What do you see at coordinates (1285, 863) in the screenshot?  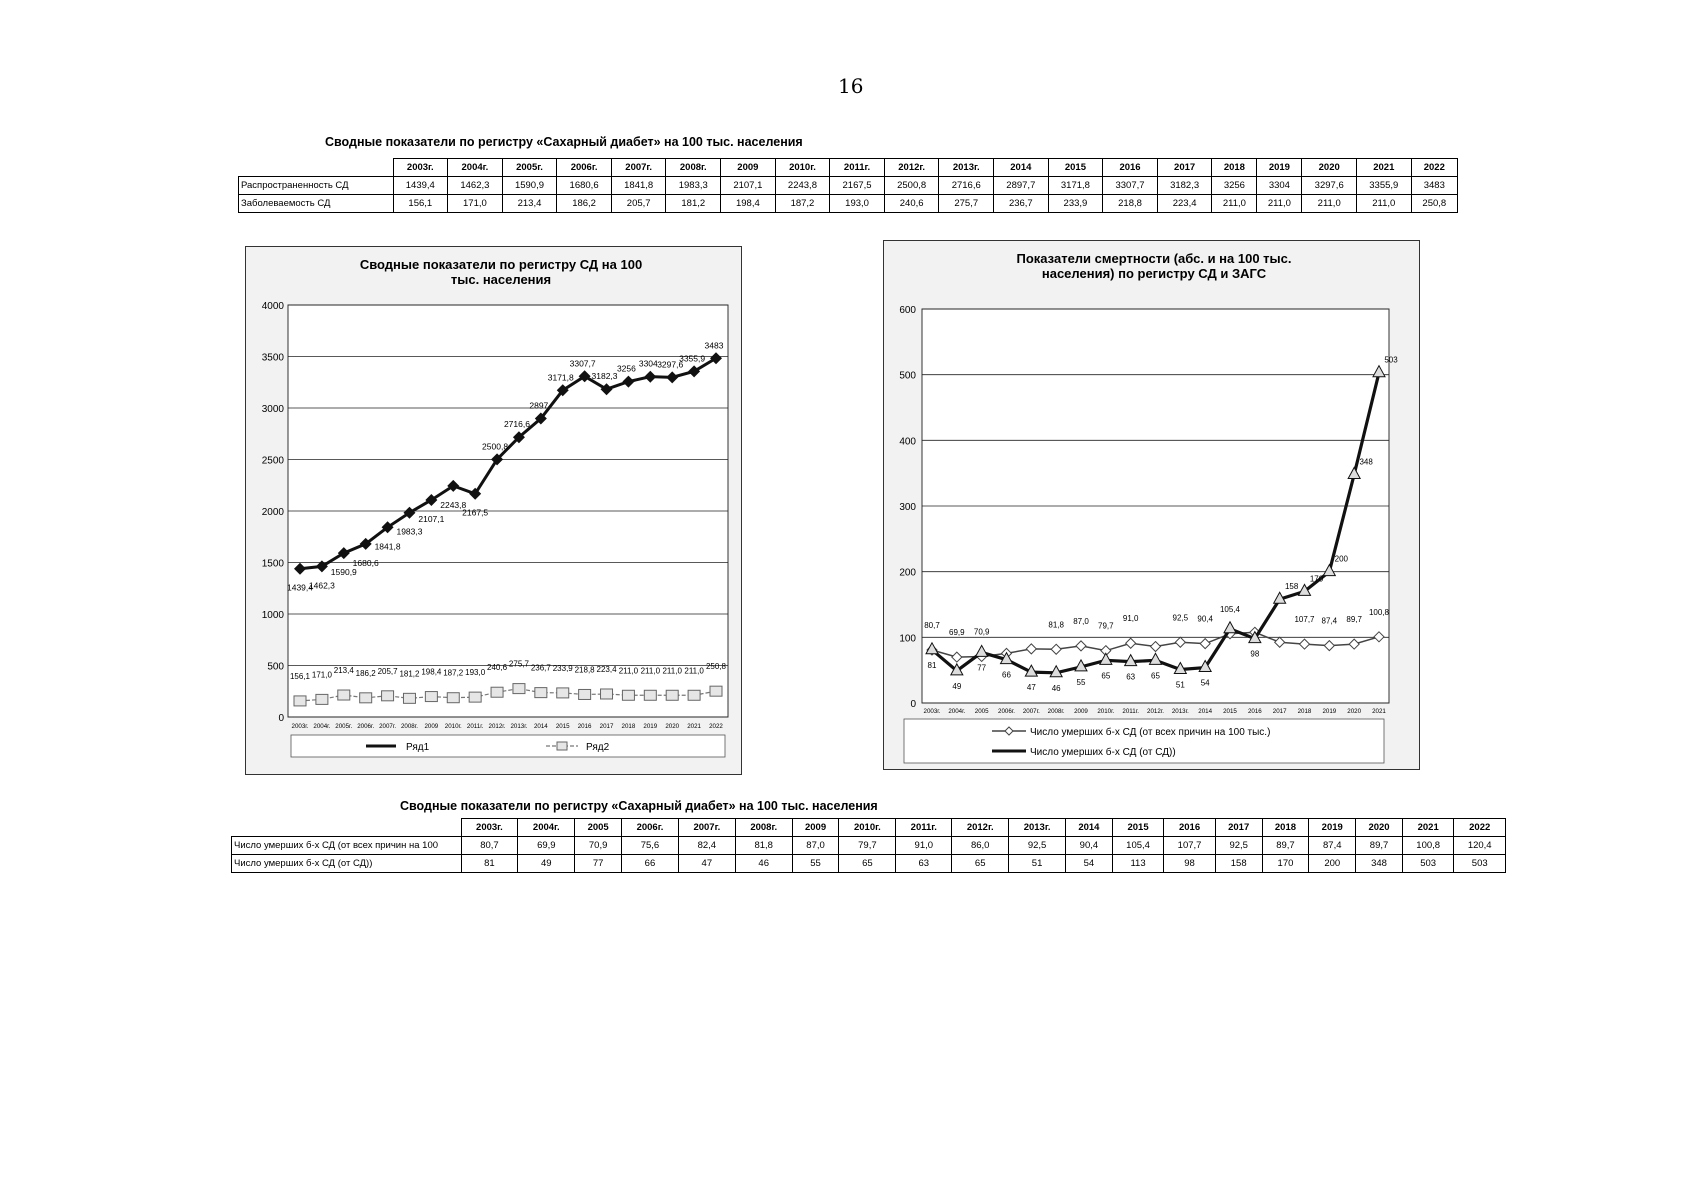 I see `table-cell: 170` at bounding box center [1285, 863].